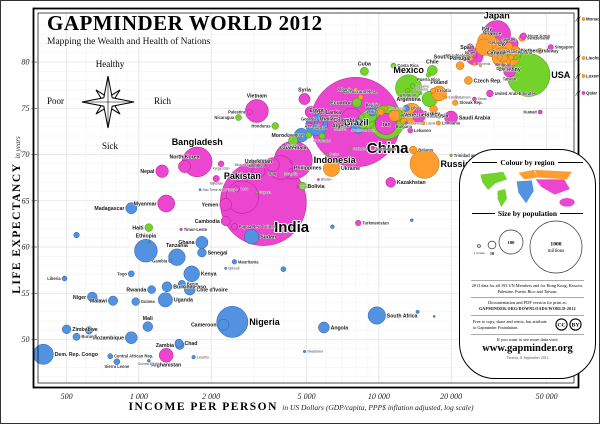 The height and width of the screenshot is (424, 600). What do you see at coordinates (203, 357) in the screenshot?
I see `country-label: Lesotho` at bounding box center [203, 357].